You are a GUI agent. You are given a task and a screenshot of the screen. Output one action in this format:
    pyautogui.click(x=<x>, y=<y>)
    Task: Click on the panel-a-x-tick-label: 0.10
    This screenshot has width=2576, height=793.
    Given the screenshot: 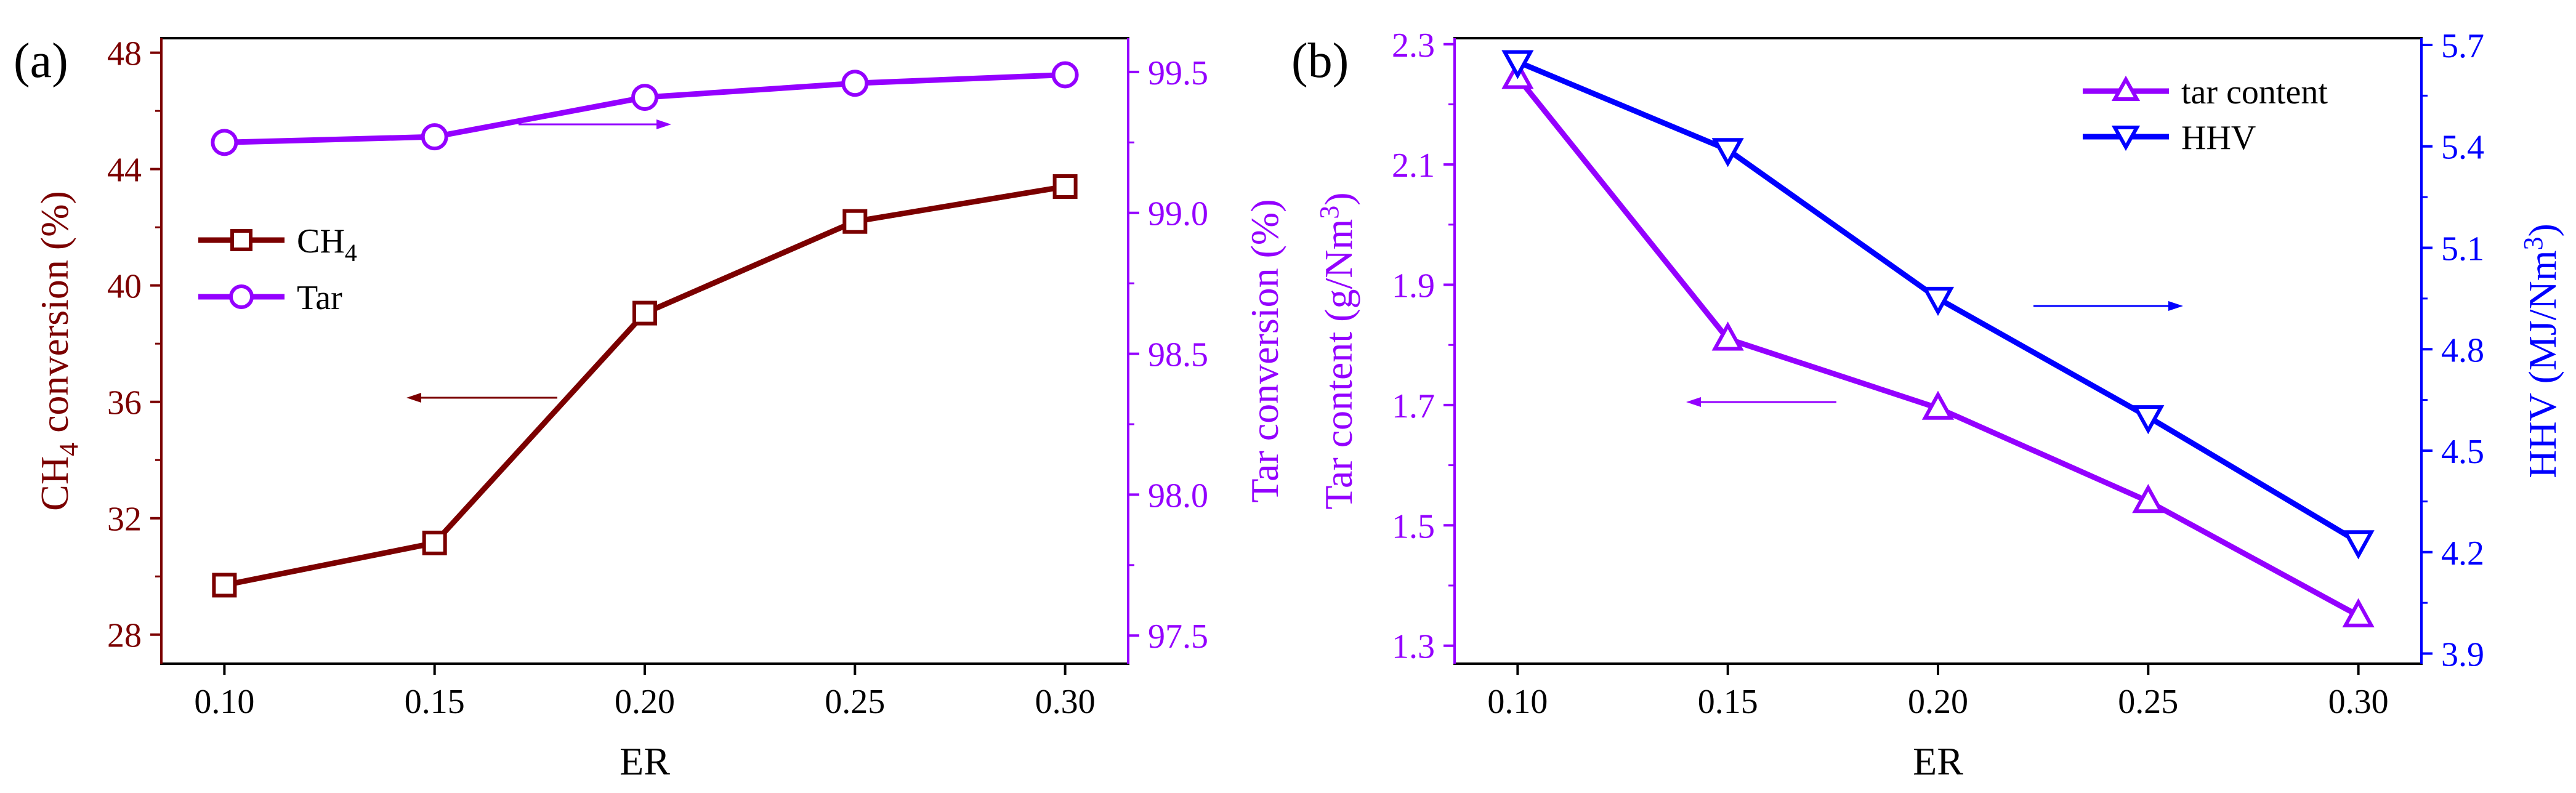 What is the action you would take?
    pyautogui.click(x=224, y=702)
    